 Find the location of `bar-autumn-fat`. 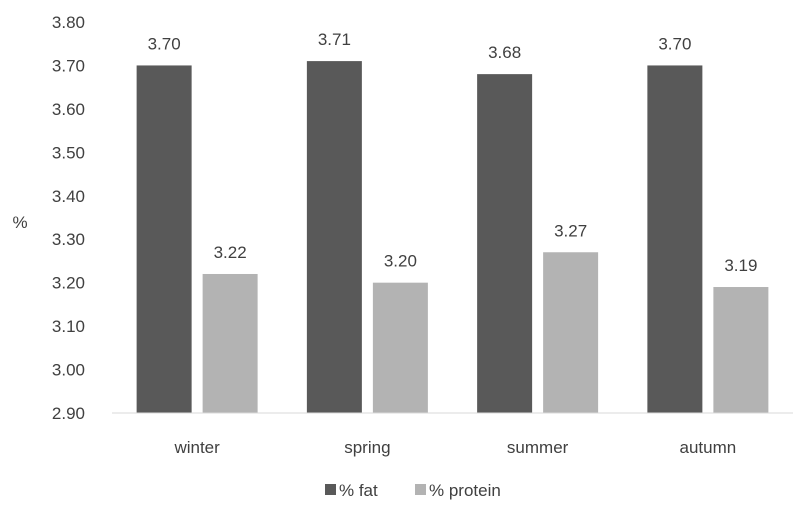

bar-autumn-fat is located at coordinates (675, 239).